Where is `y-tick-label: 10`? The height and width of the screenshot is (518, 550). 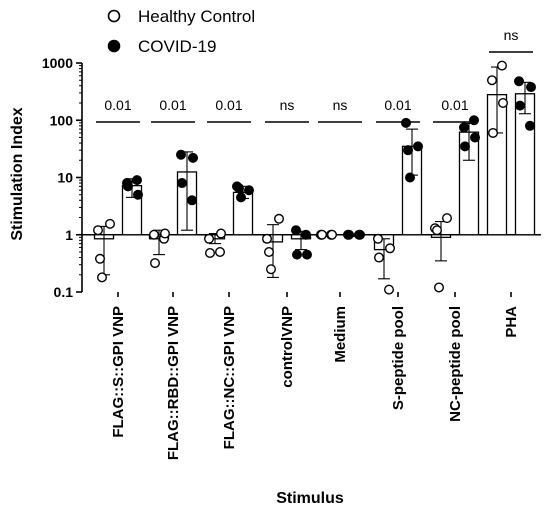 y-tick-label: 10 is located at coordinates (65, 178).